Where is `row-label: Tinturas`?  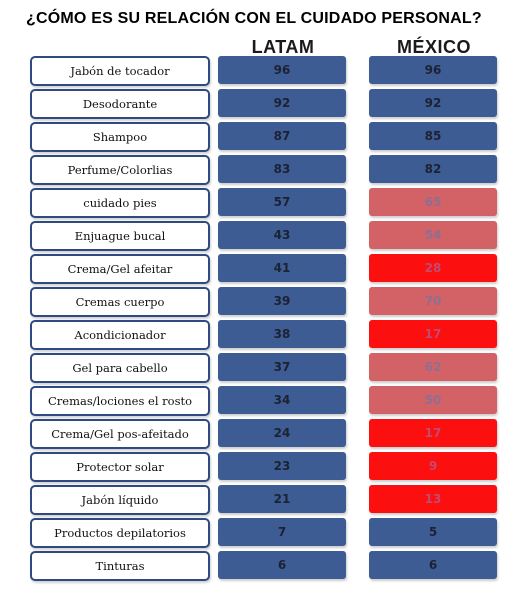
row-label: Tinturas is located at coordinates (120, 566).